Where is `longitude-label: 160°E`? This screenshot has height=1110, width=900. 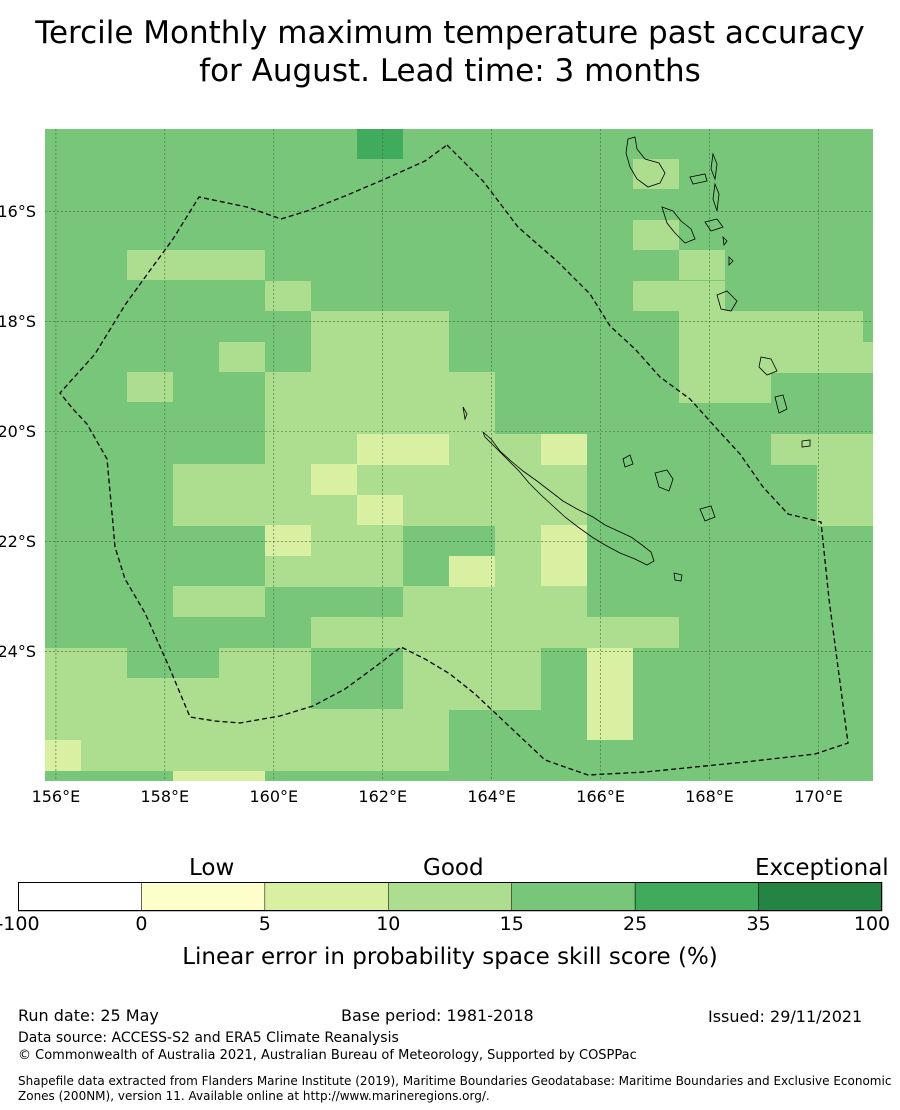 longitude-label: 160°E is located at coordinates (274, 796).